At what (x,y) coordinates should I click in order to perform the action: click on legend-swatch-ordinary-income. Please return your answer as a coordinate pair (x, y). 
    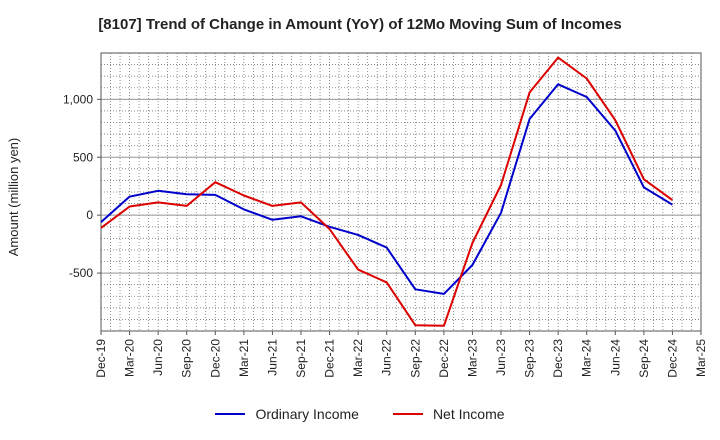
    Looking at the image, I should click on (230, 414).